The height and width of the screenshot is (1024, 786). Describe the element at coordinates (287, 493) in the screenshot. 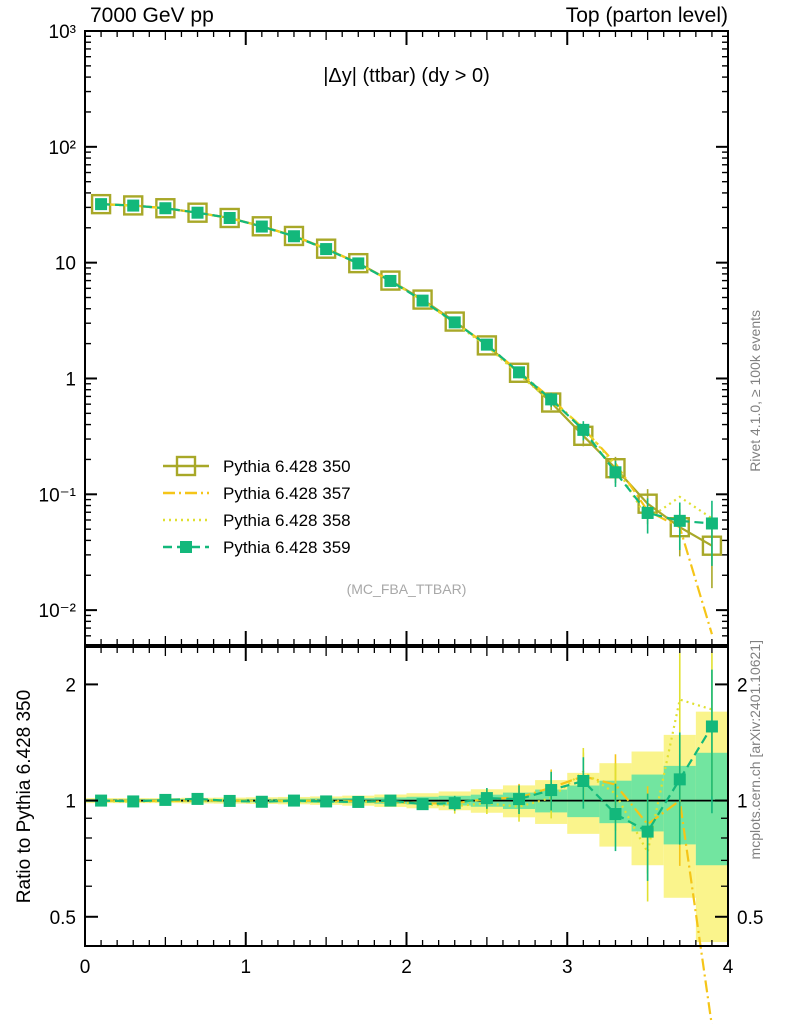

I see `legend-label-1: Pythia 6.428 357` at that location.